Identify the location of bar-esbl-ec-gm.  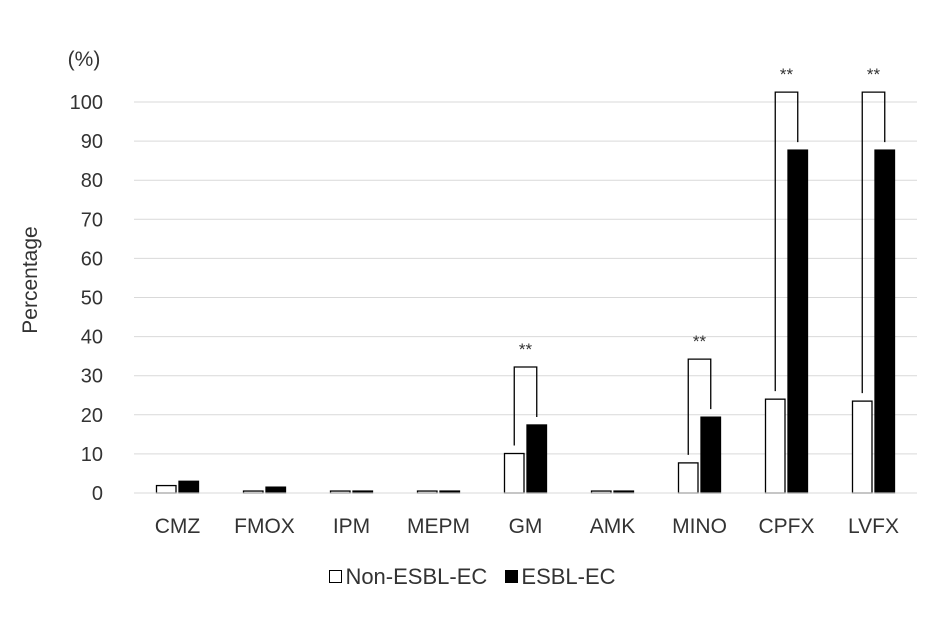
(537, 459).